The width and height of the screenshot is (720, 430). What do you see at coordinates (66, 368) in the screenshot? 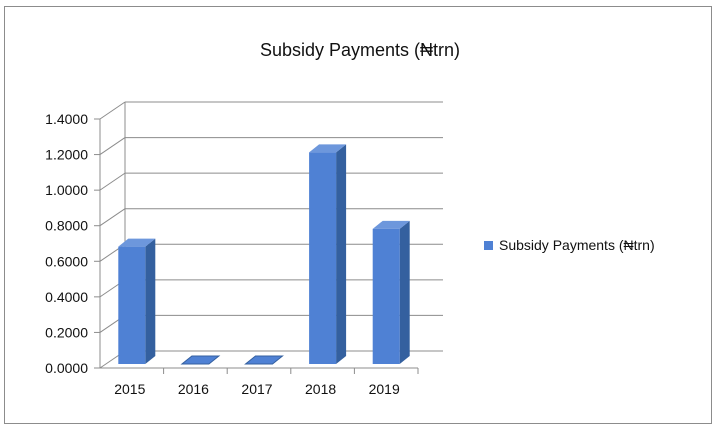
I see `y-tick-label: 0.0000` at bounding box center [66, 368].